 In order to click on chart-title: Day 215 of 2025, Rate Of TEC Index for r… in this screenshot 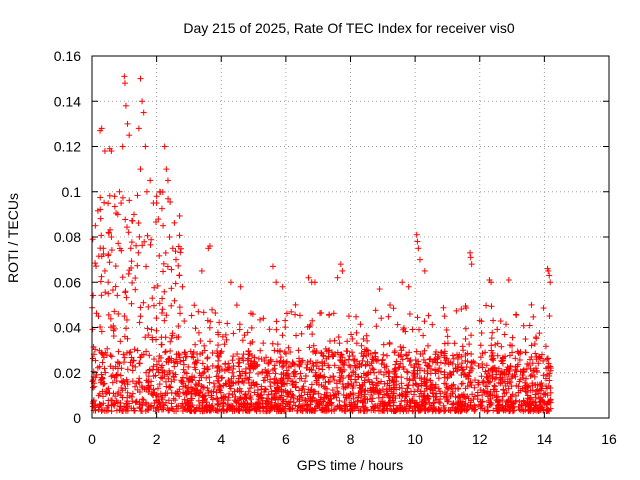, I will do `click(348, 28)`.